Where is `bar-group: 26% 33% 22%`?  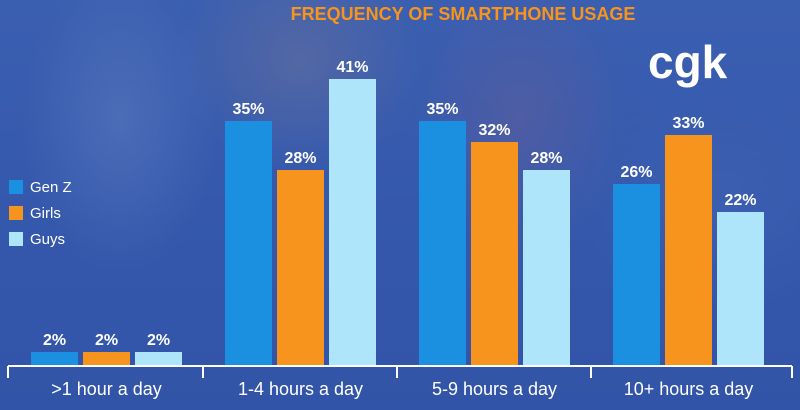
bar-group: 26% 33% 22% is located at coordinates (688, 240).